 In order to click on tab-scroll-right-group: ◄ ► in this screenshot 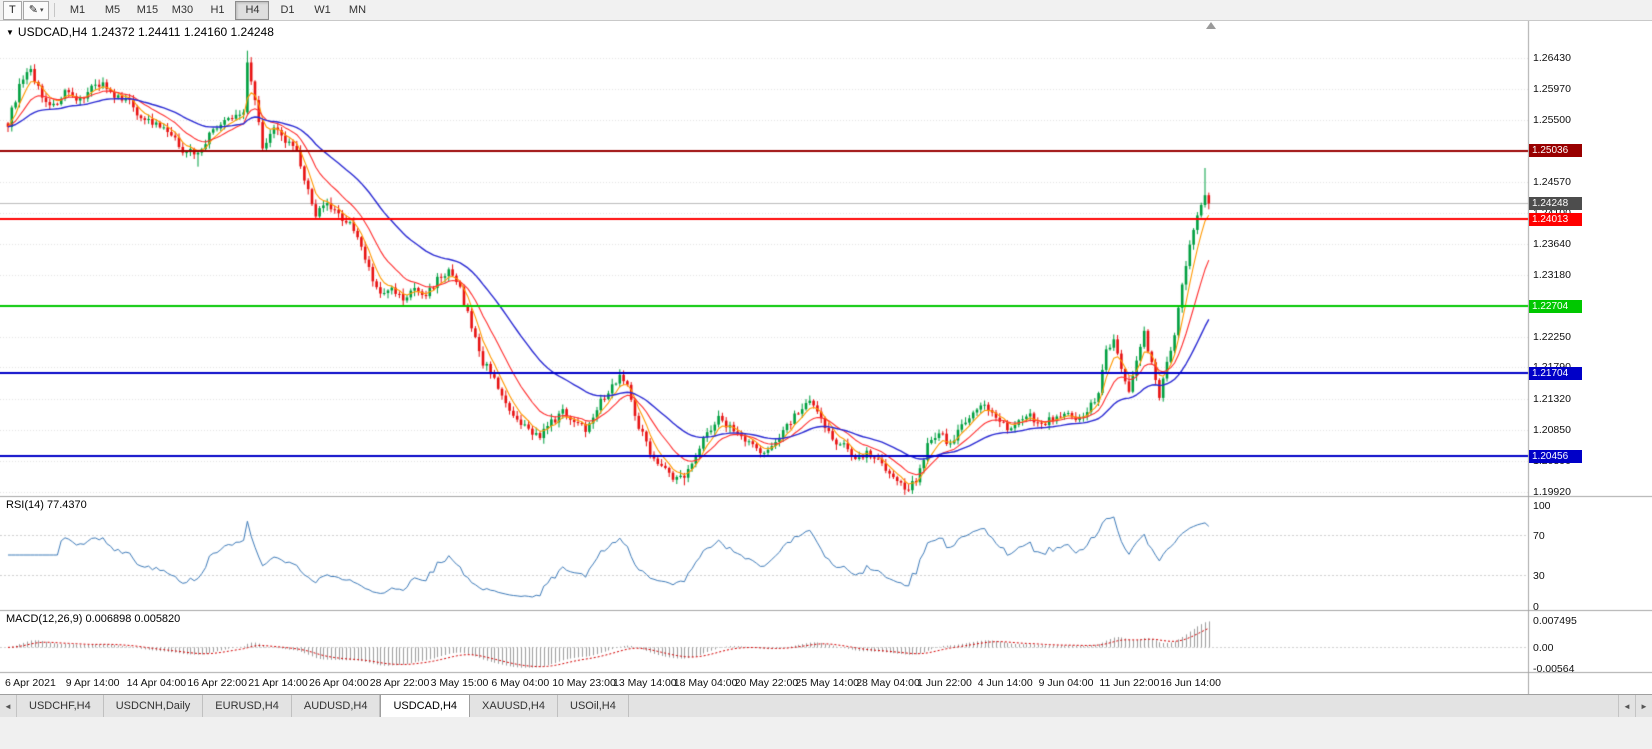, I will do `click(1635, 706)`.